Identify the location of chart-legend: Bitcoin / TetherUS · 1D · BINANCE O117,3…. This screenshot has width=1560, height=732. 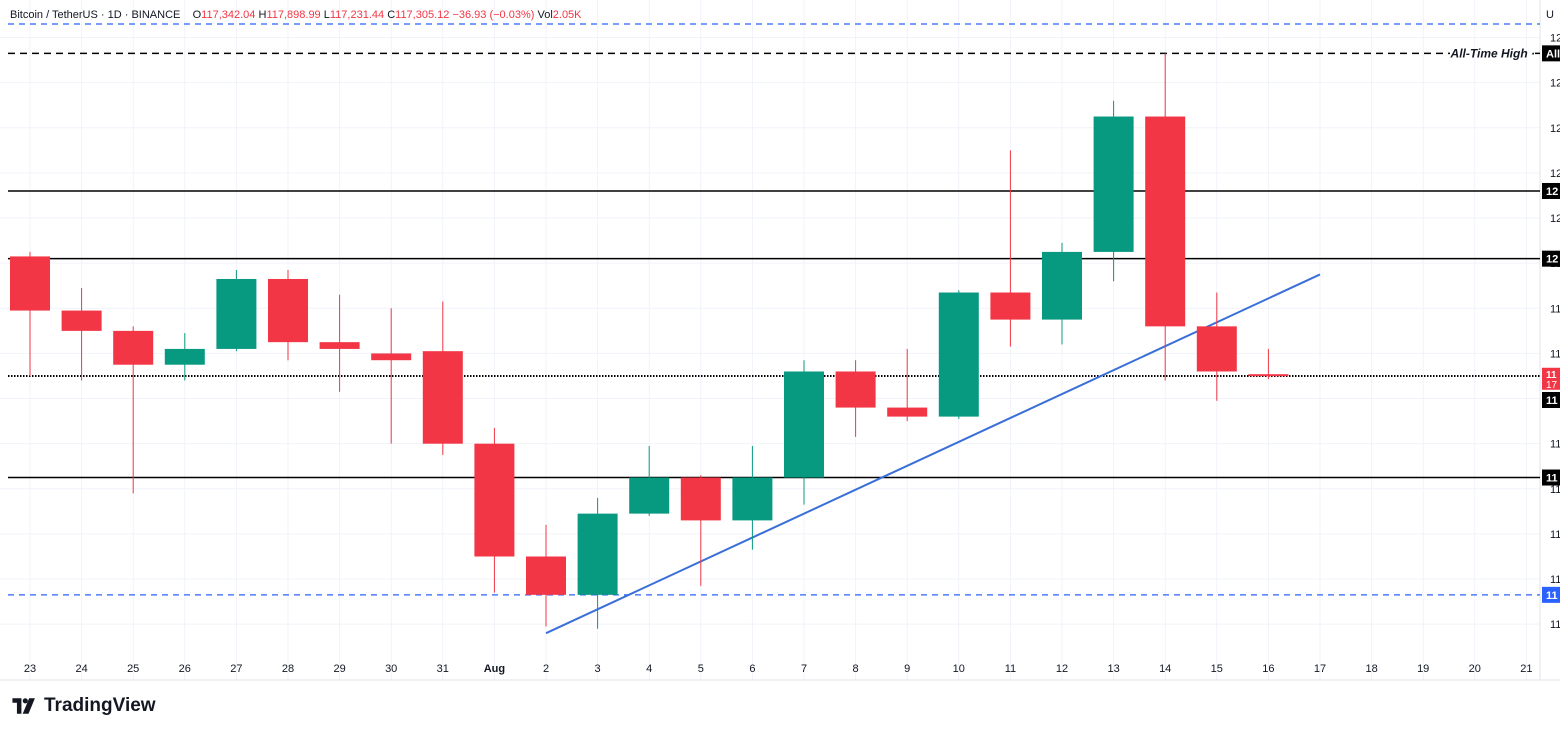
(296, 15).